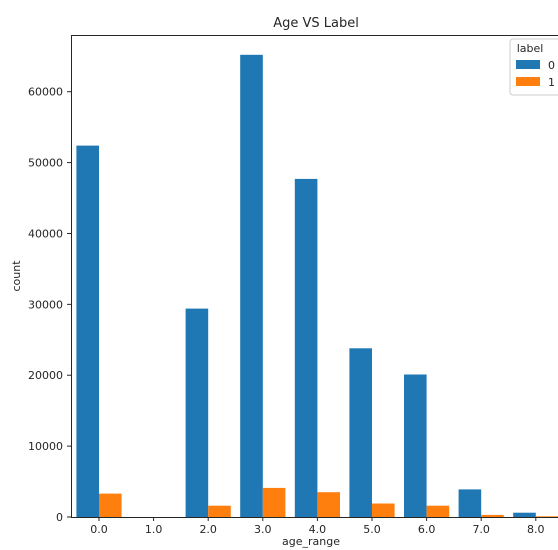  I want to click on bar-4.0-label-0, so click(306, 347).